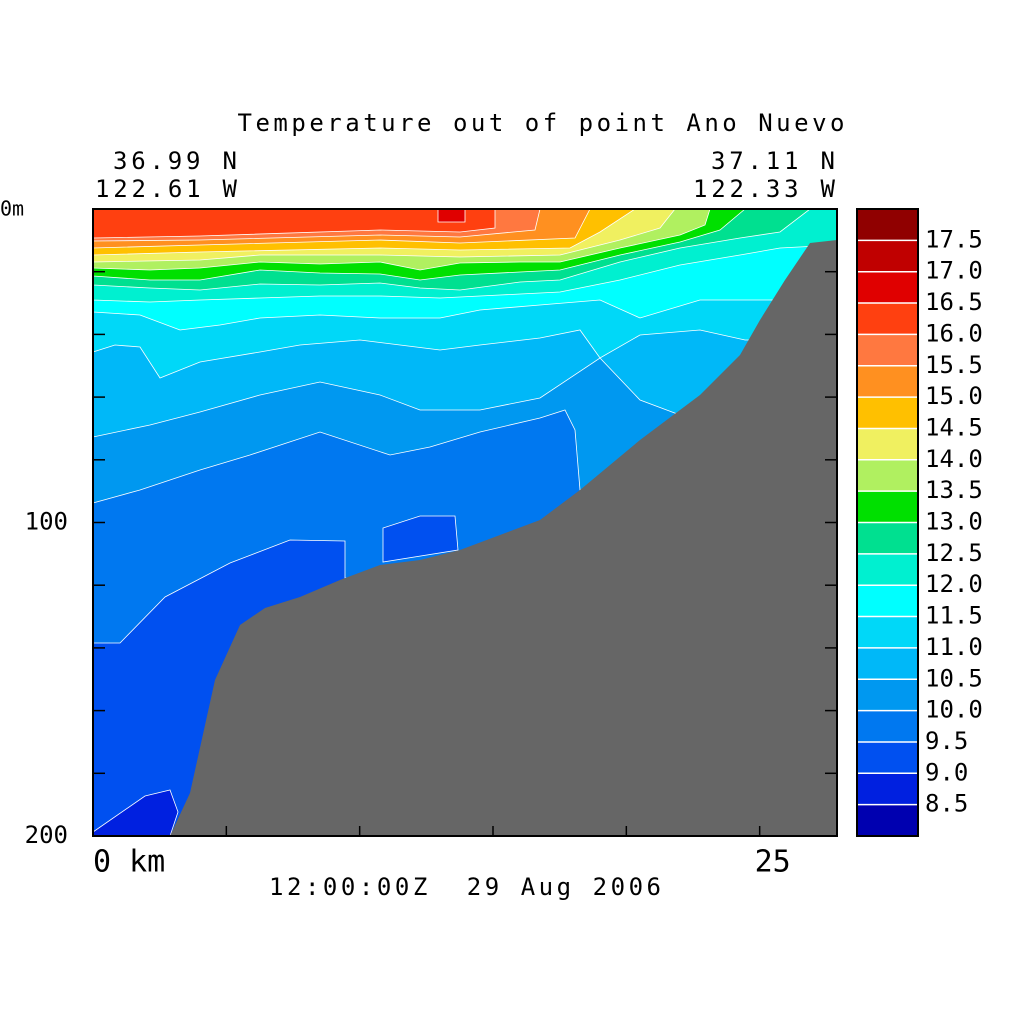  What do you see at coordinates (954, 710) in the screenshot?
I see `colorbar-label: 10.0` at bounding box center [954, 710].